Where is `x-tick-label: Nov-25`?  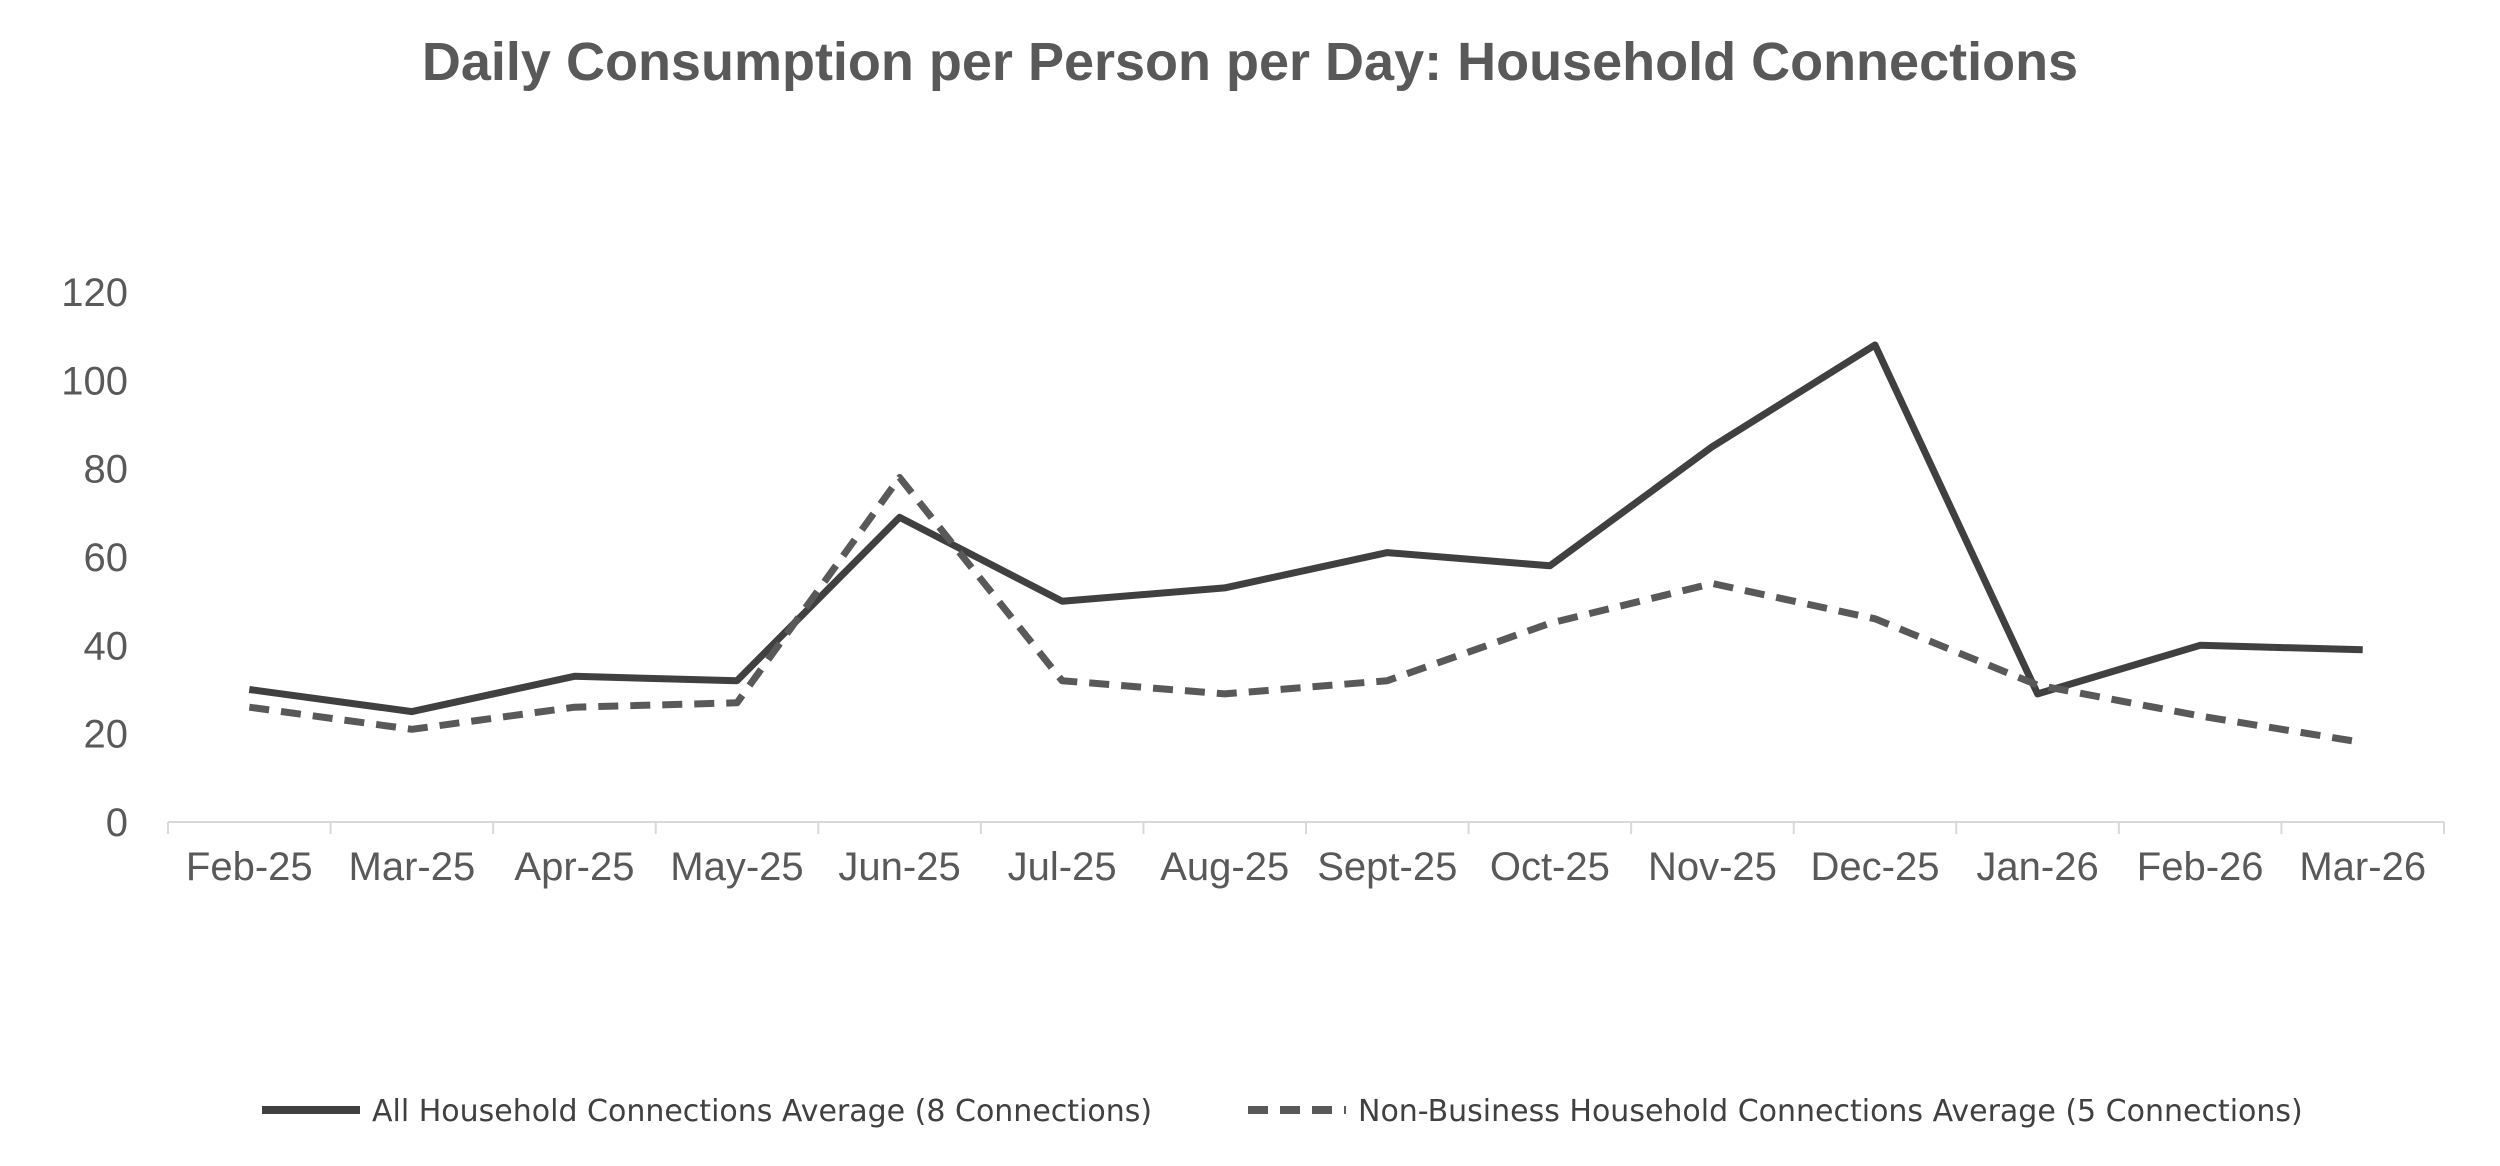
x-tick-label: Nov-25 is located at coordinates (1712, 867).